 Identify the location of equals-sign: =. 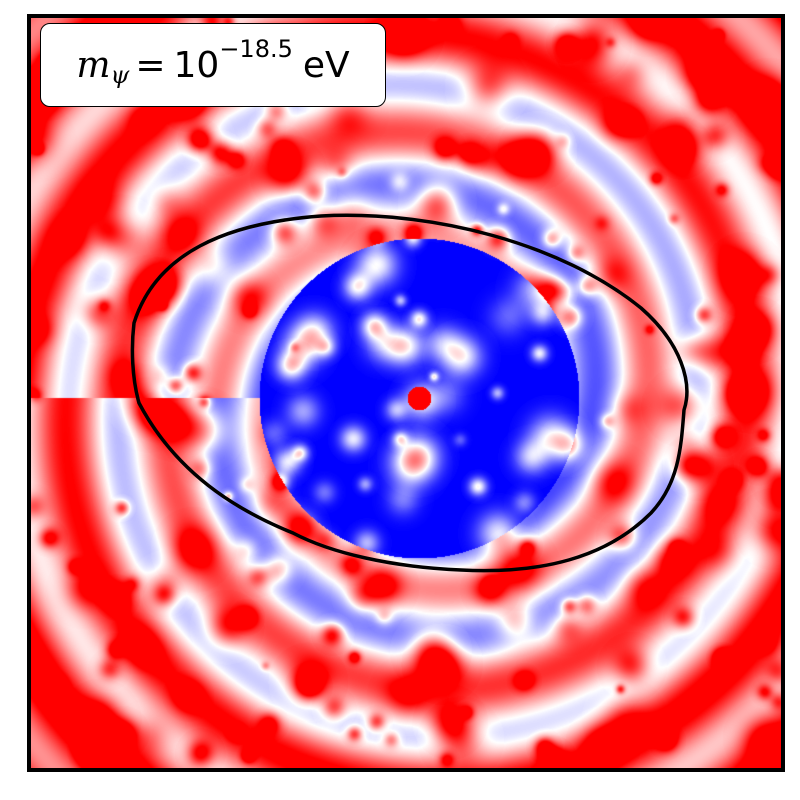
(150, 65).